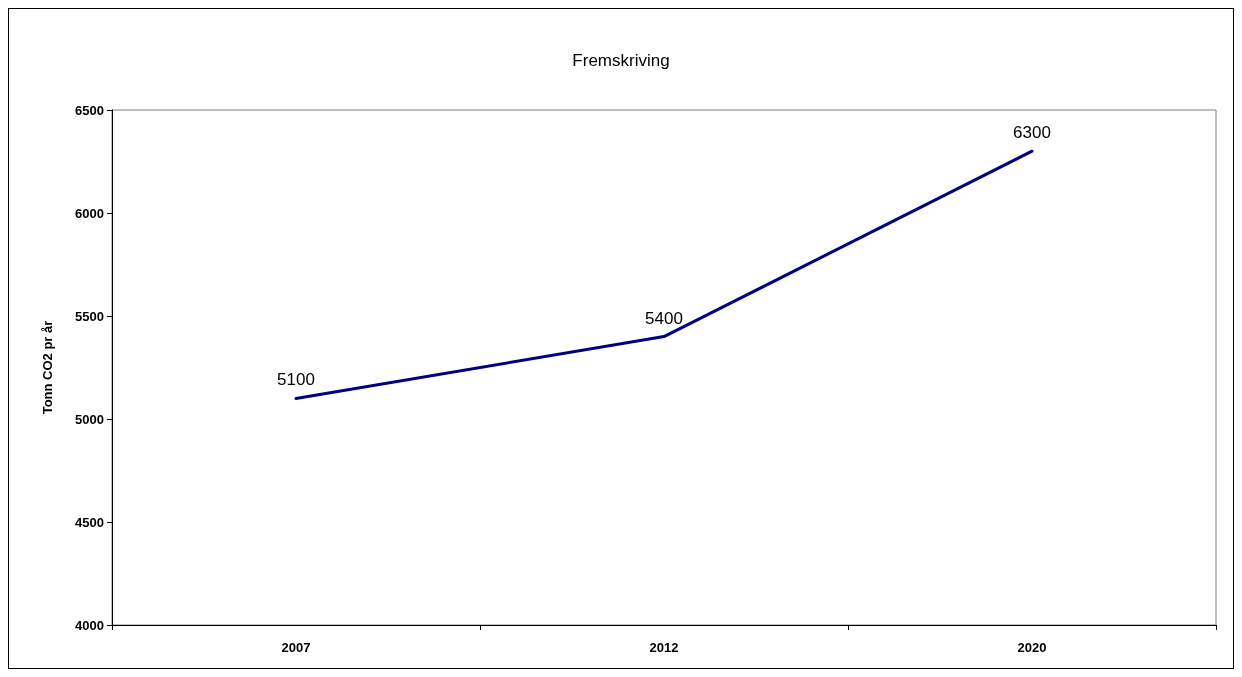  I want to click on chart-title: Fremskriving, so click(621, 60).